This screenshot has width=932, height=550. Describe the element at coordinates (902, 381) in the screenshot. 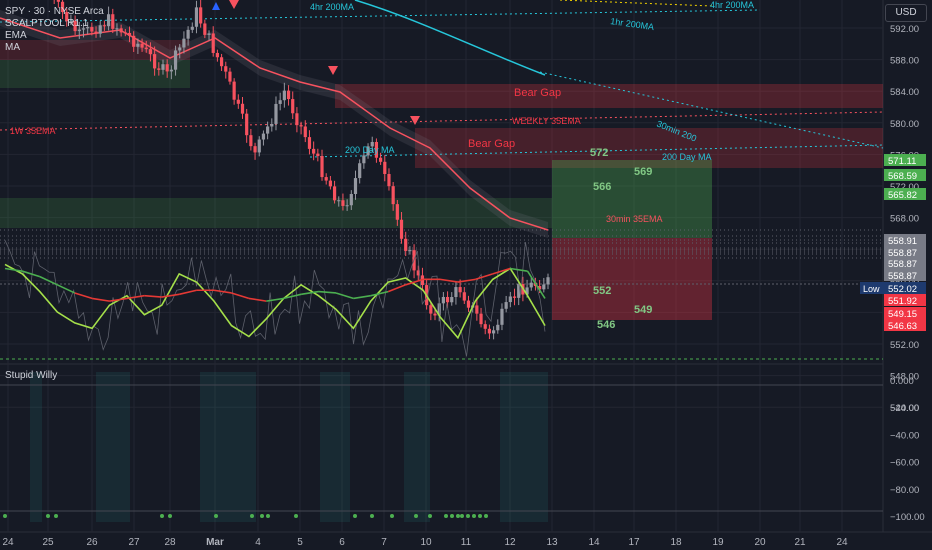

I see `oscillator-tick-label: 0.000` at that location.